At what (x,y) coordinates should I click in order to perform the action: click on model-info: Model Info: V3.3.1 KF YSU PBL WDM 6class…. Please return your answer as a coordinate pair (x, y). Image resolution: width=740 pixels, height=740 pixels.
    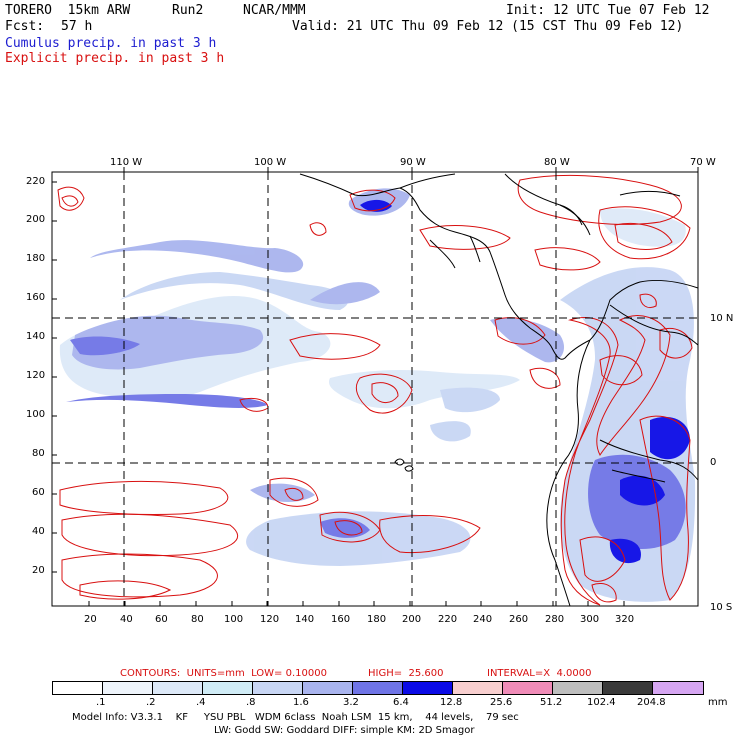
    Looking at the image, I should click on (295, 717).